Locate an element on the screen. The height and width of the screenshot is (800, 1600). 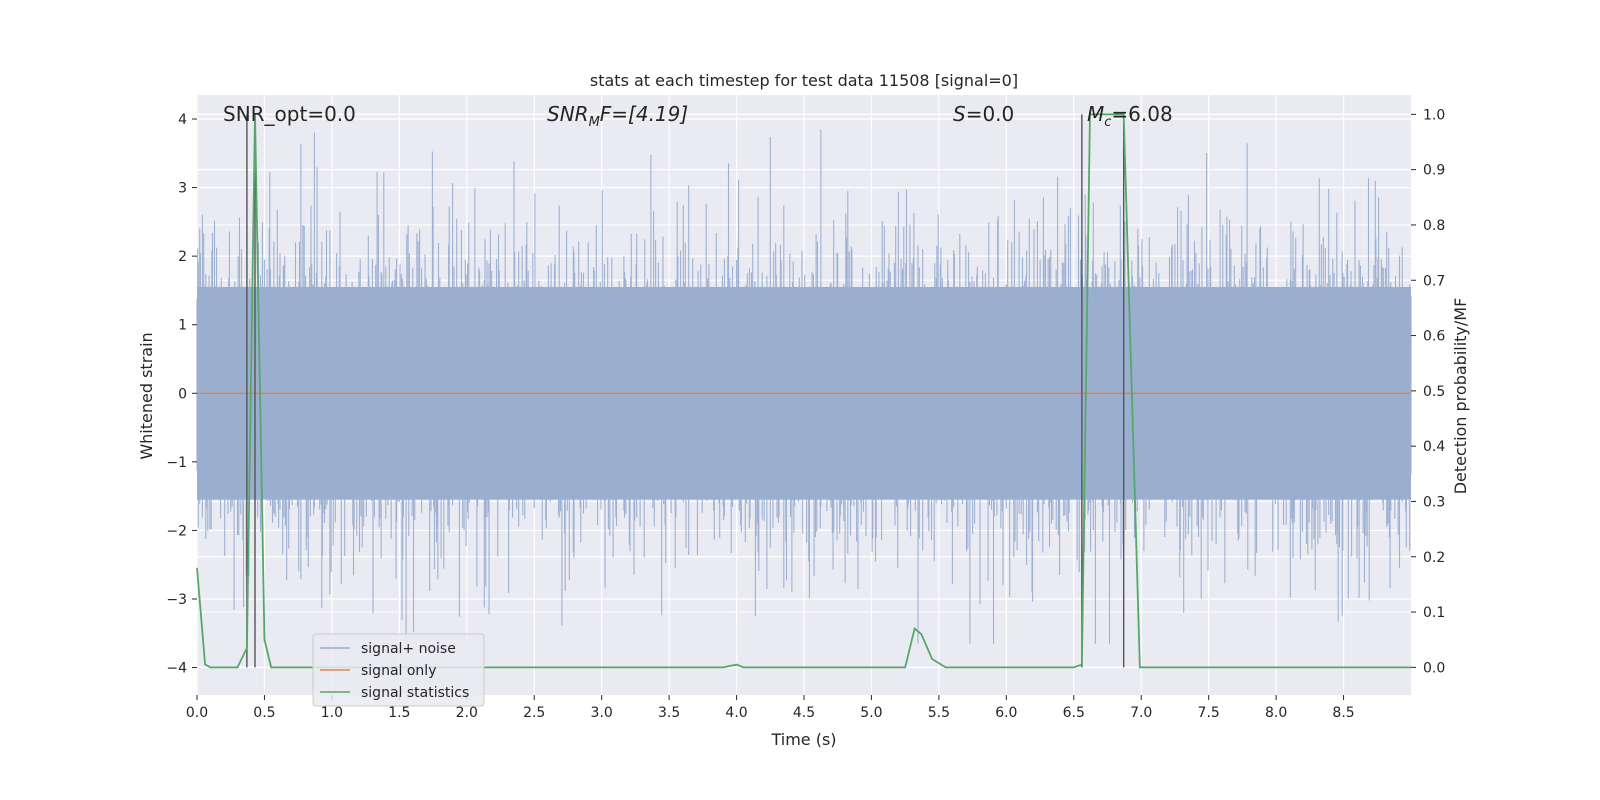
y-left-tick-label-5: 1 is located at coordinates (182, 326).